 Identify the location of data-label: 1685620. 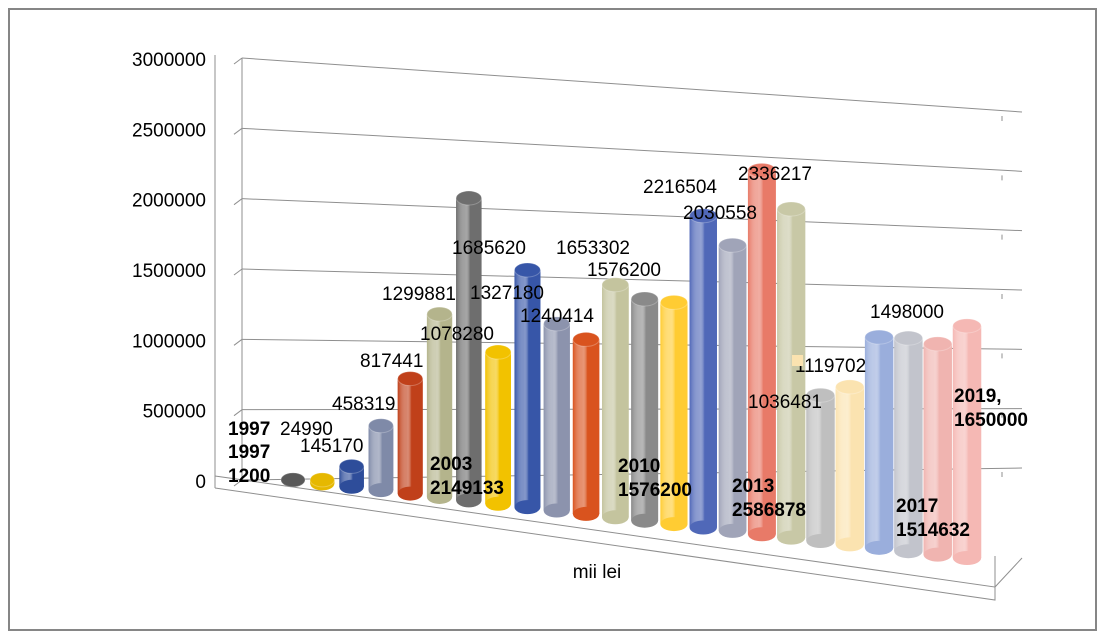
(489, 248).